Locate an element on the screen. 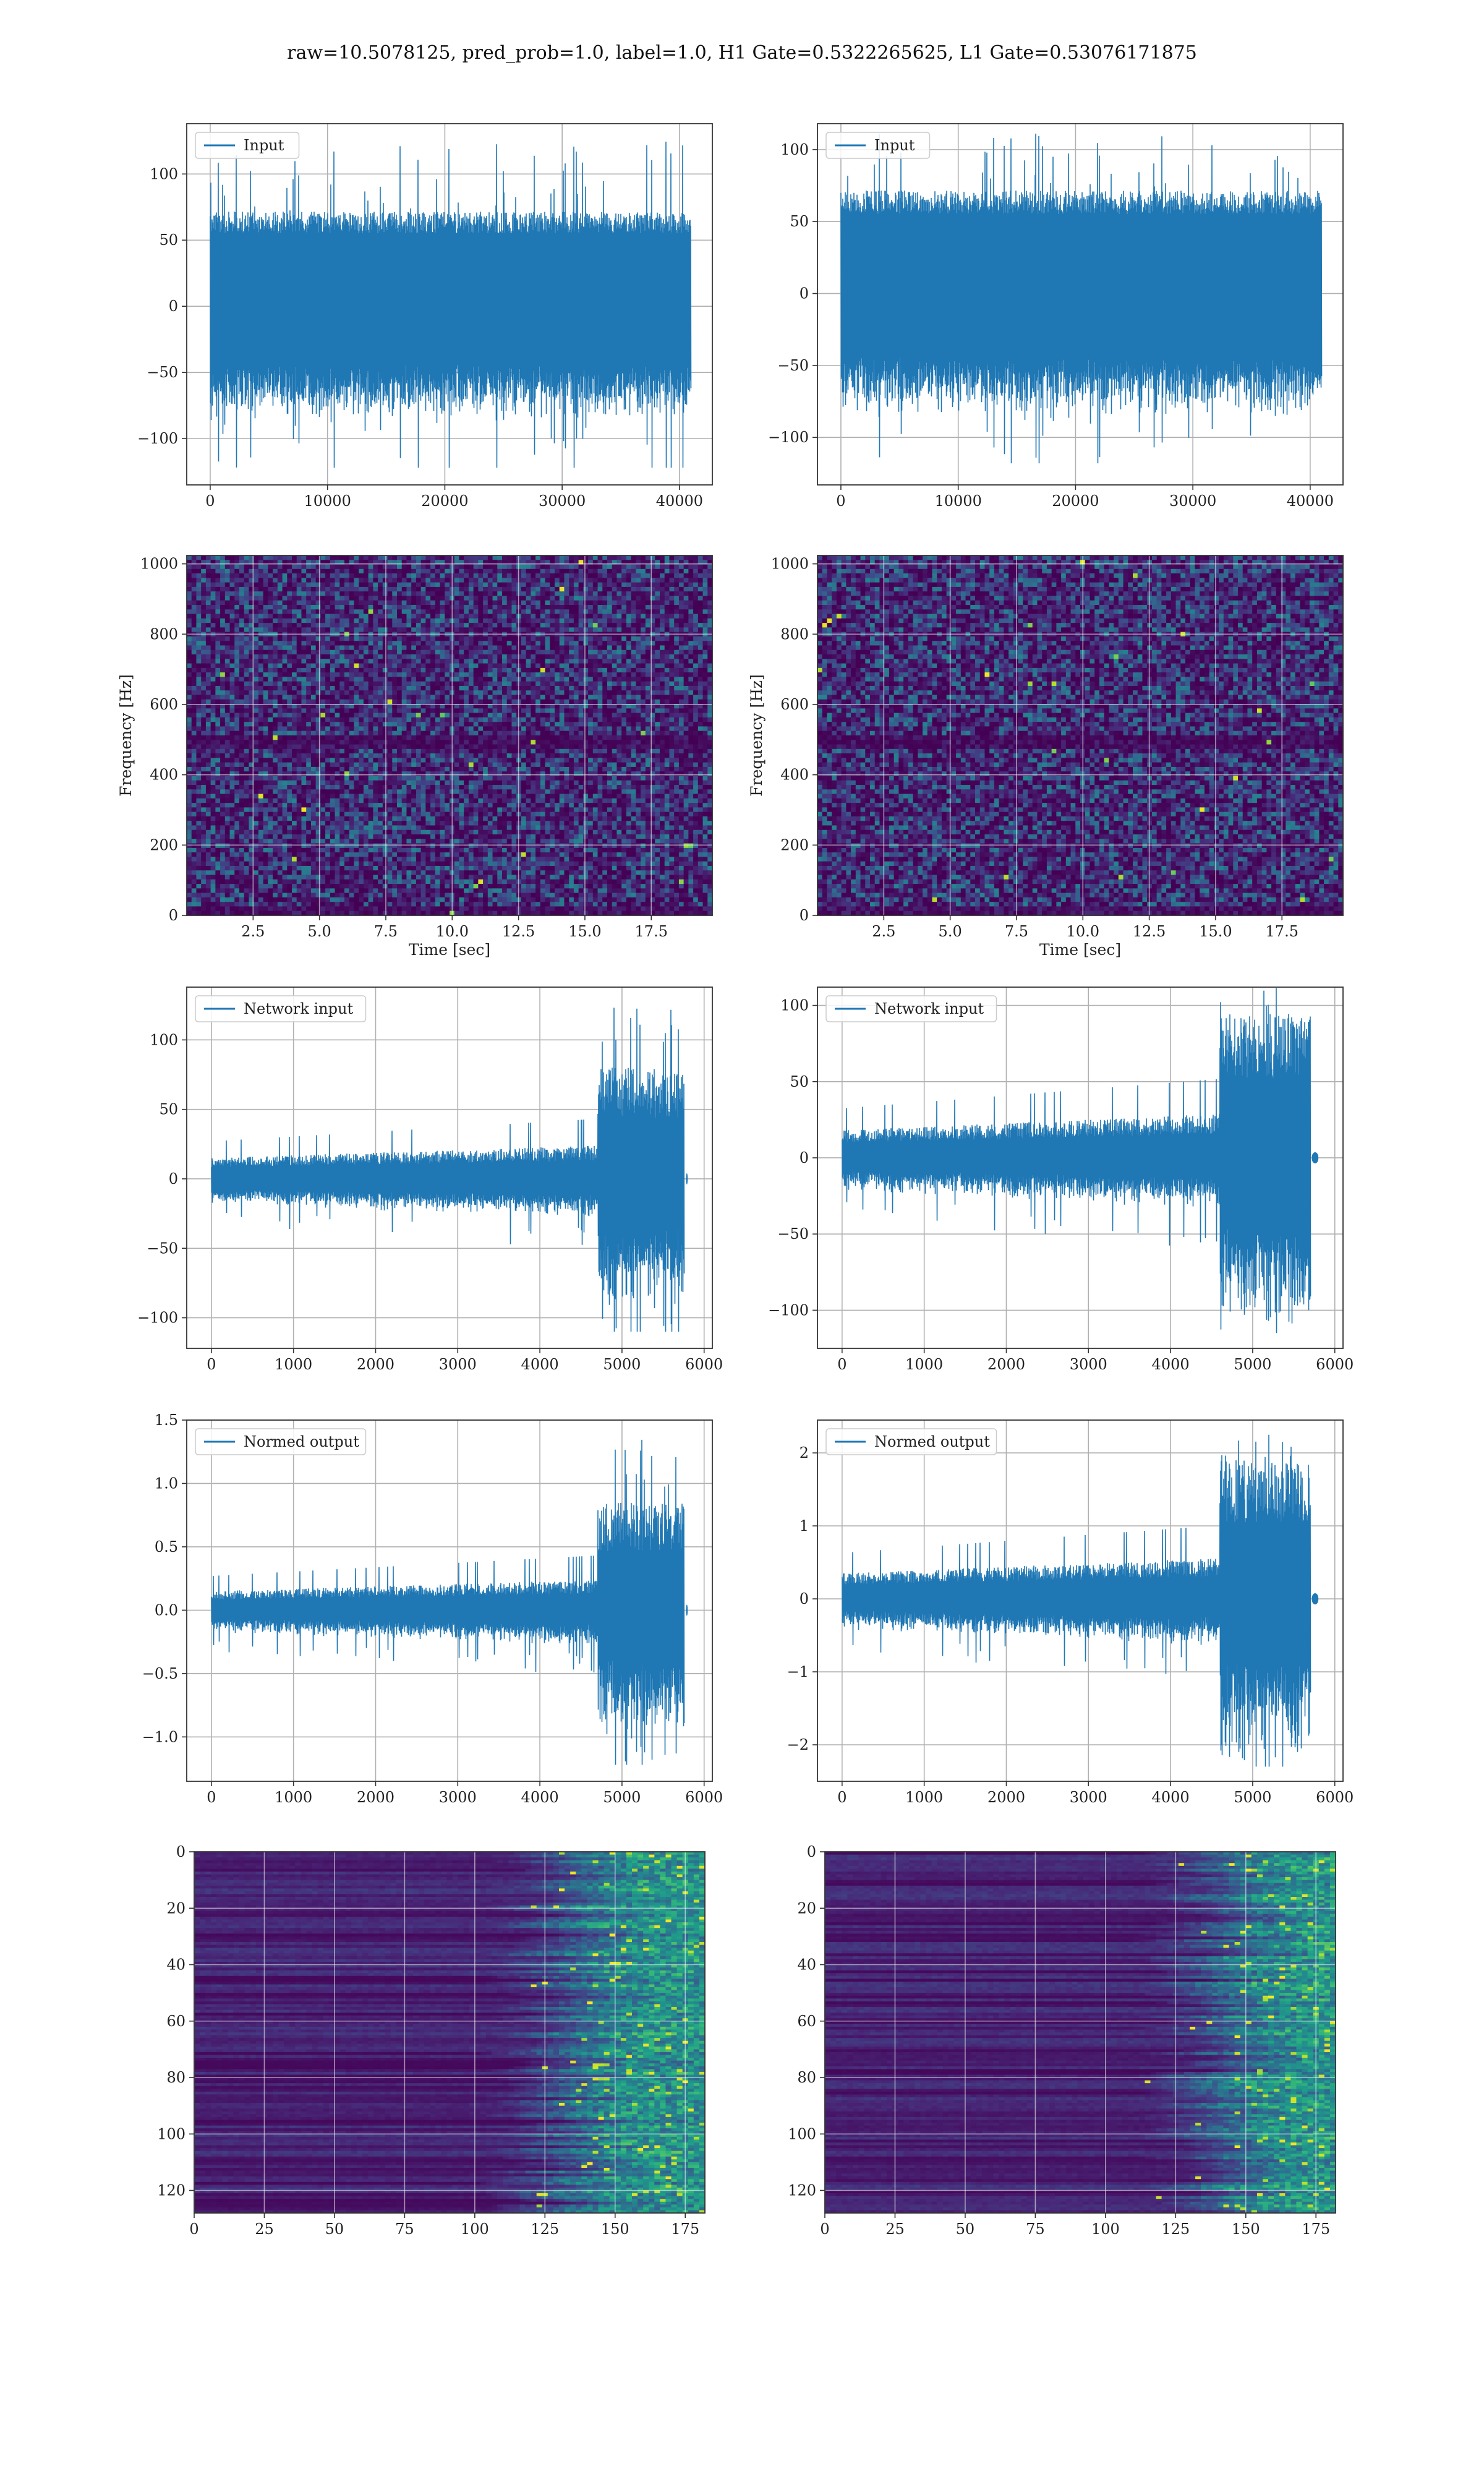 The height and width of the screenshot is (2474, 1484). h1-normed-output-xtick-label: 1000 is located at coordinates (293, 1798).